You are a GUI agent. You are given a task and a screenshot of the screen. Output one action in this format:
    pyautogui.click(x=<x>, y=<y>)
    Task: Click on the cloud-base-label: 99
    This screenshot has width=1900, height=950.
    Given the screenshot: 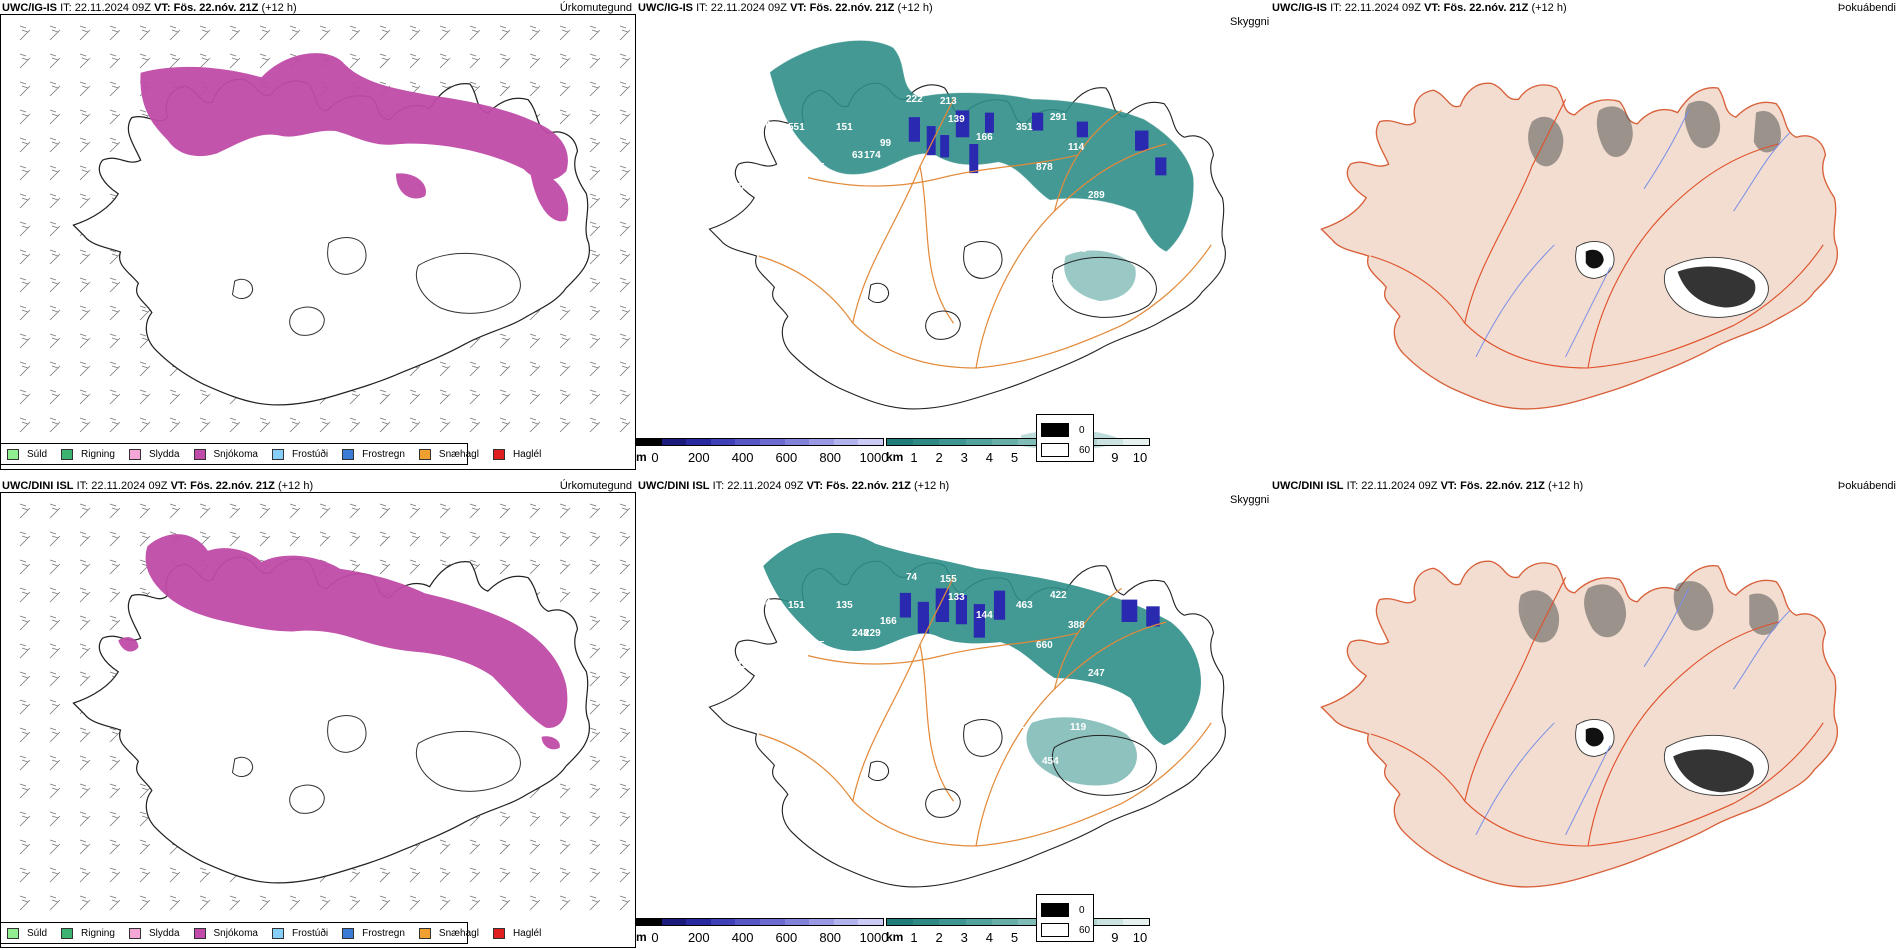 What is the action you would take?
    pyautogui.click(x=886, y=143)
    